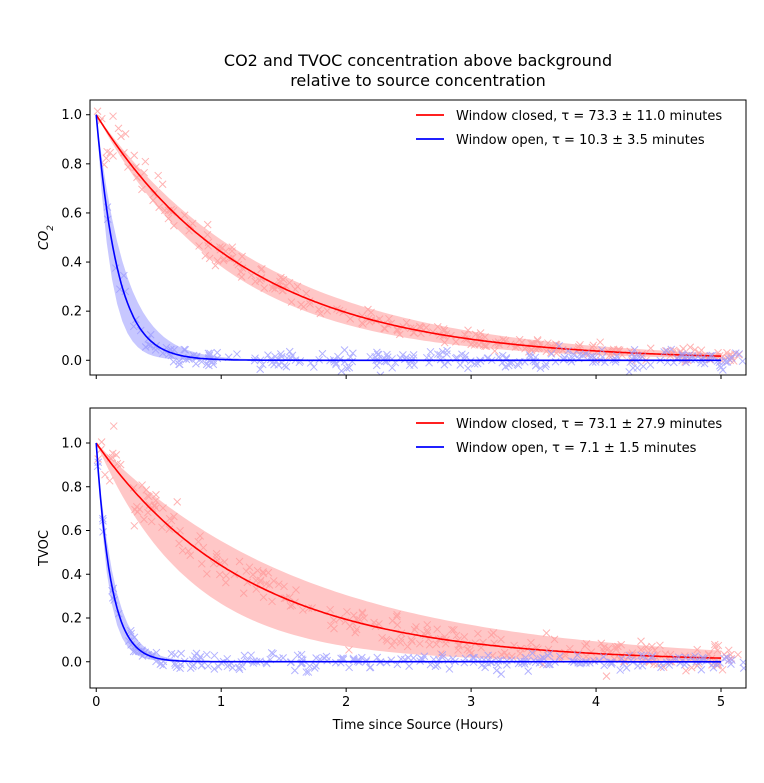 The height and width of the screenshot is (783, 764). What do you see at coordinates (346, 702) in the screenshot?
I see `x-tick-label: 2` at bounding box center [346, 702].